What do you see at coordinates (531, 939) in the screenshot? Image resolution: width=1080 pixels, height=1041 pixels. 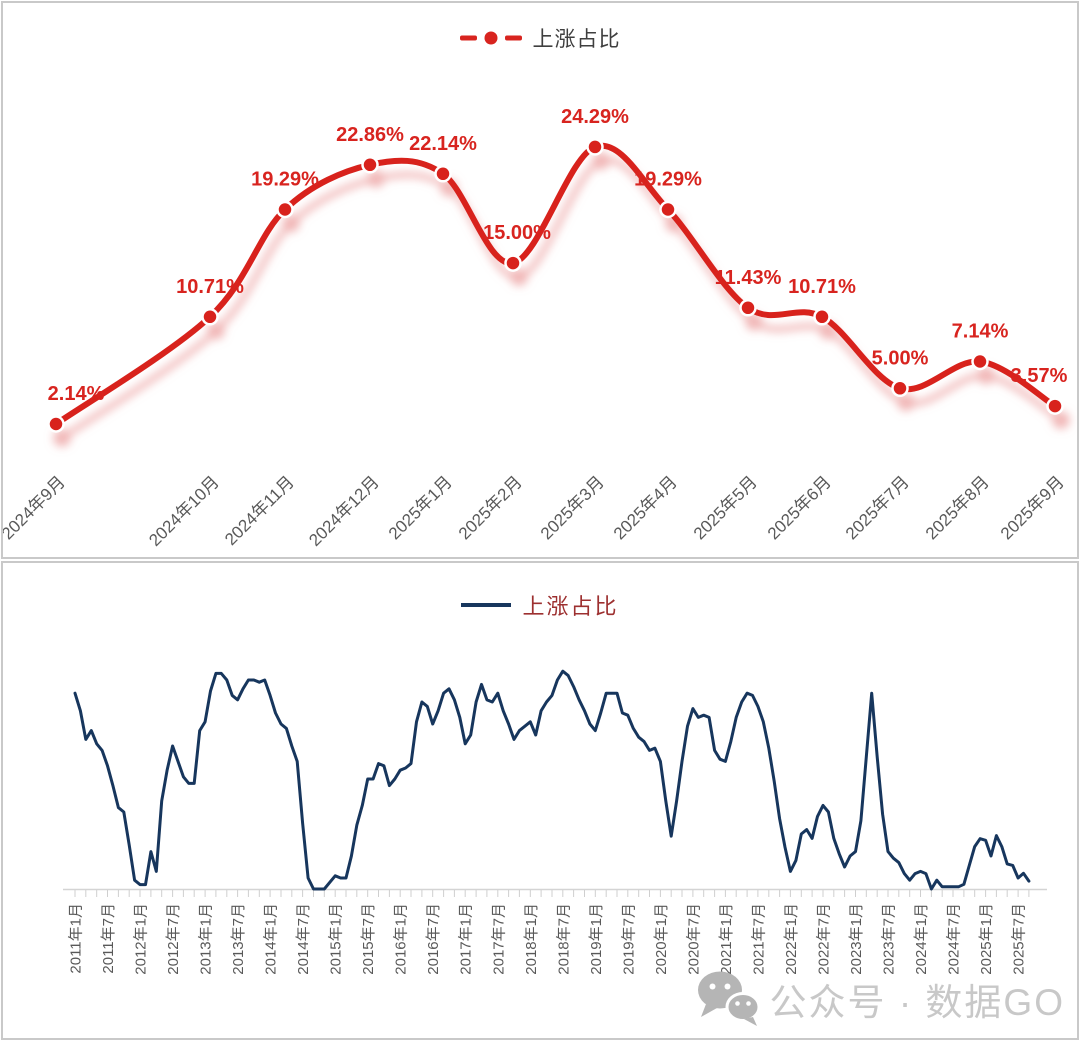 I see `x-axis-label: 2018年1月` at bounding box center [531, 939].